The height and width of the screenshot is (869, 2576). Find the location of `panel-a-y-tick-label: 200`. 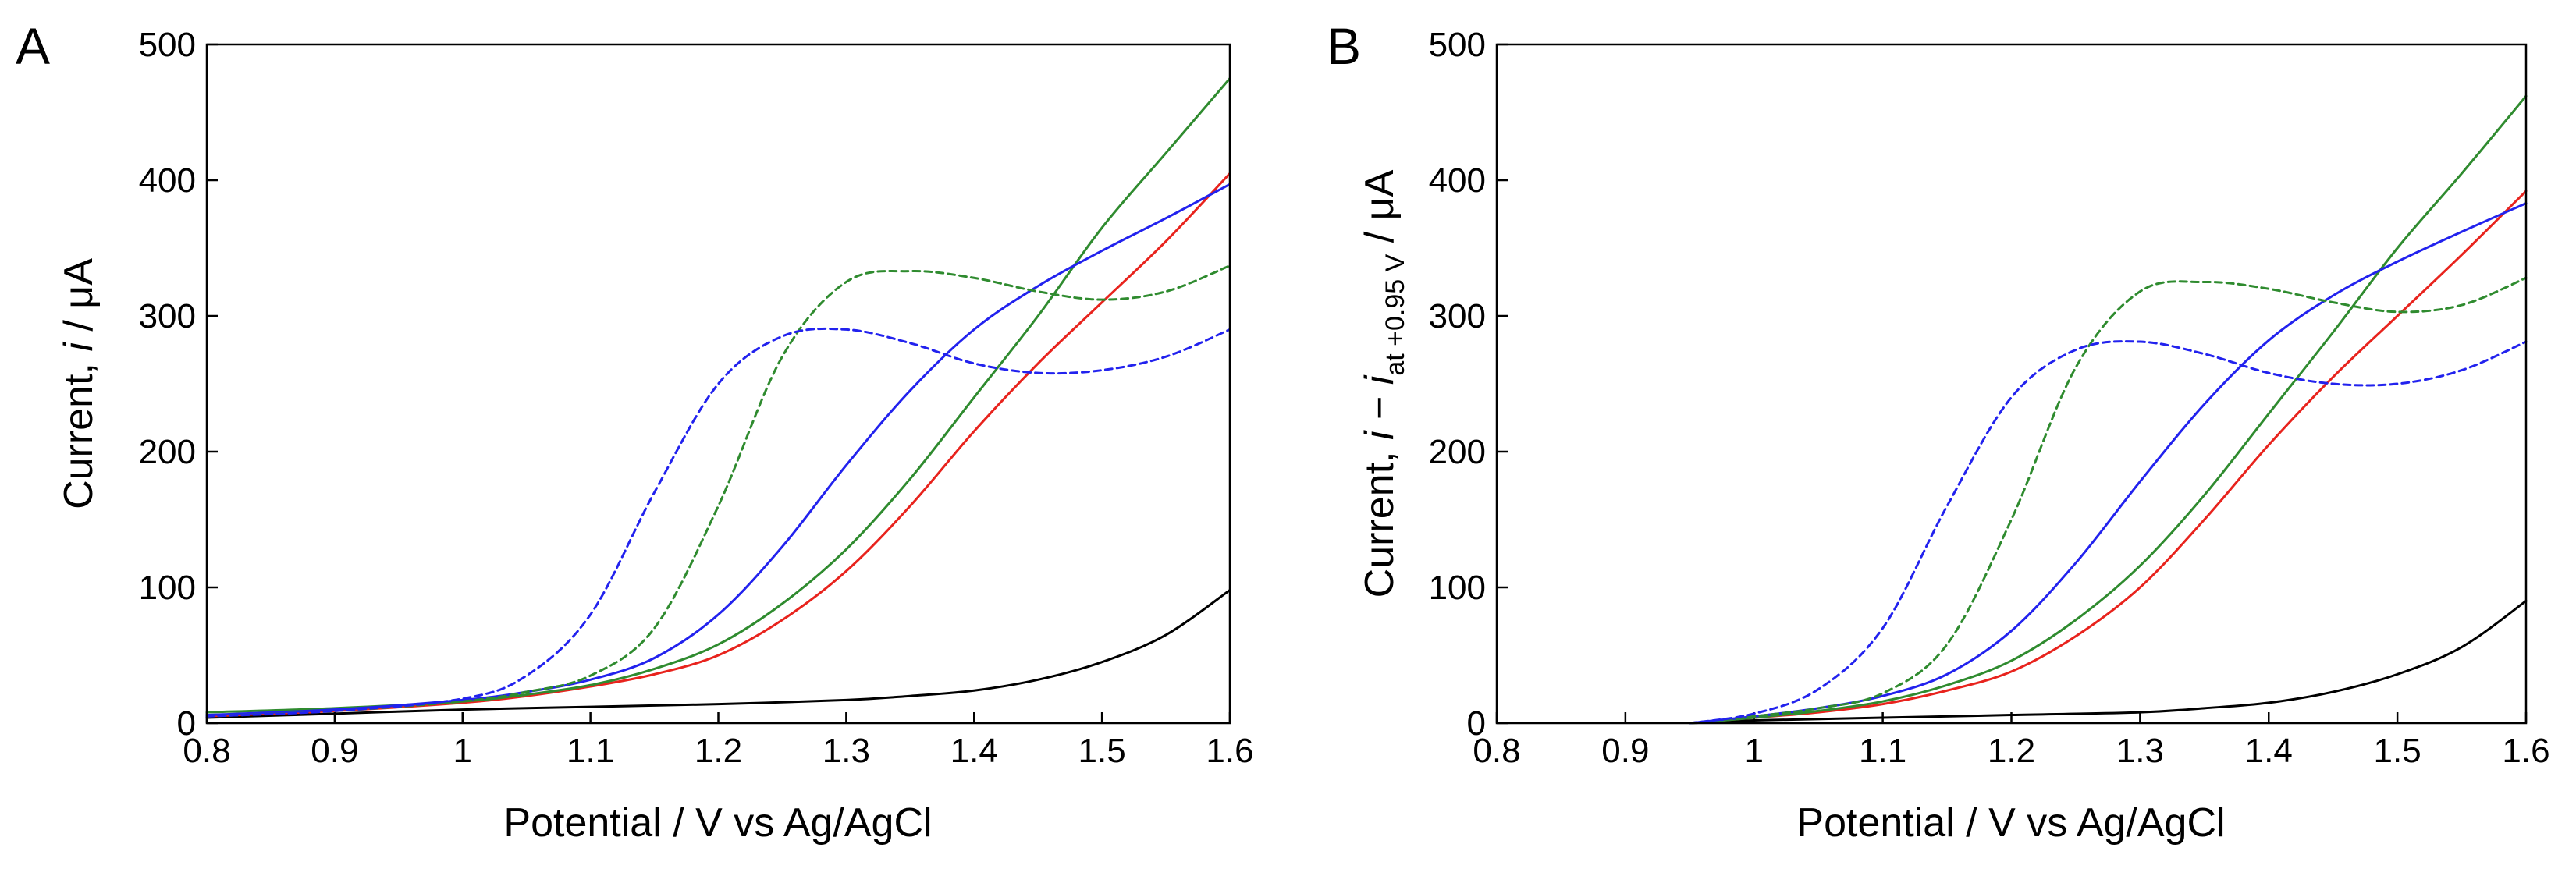

panel-a-y-tick-label: 200 is located at coordinates (167, 452).